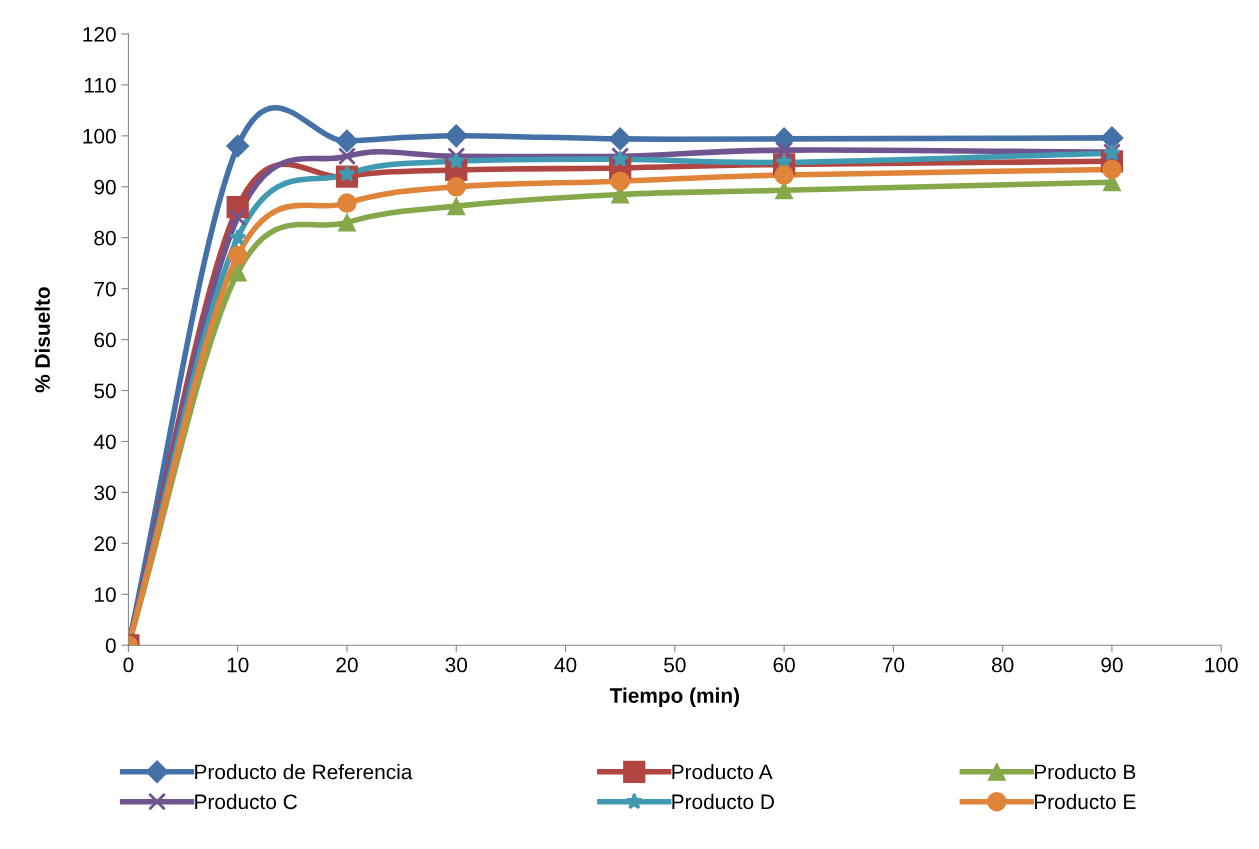 This screenshot has height=849, width=1259. Describe the element at coordinates (893, 665) in the screenshot. I see `x-tick-label: 70` at that location.